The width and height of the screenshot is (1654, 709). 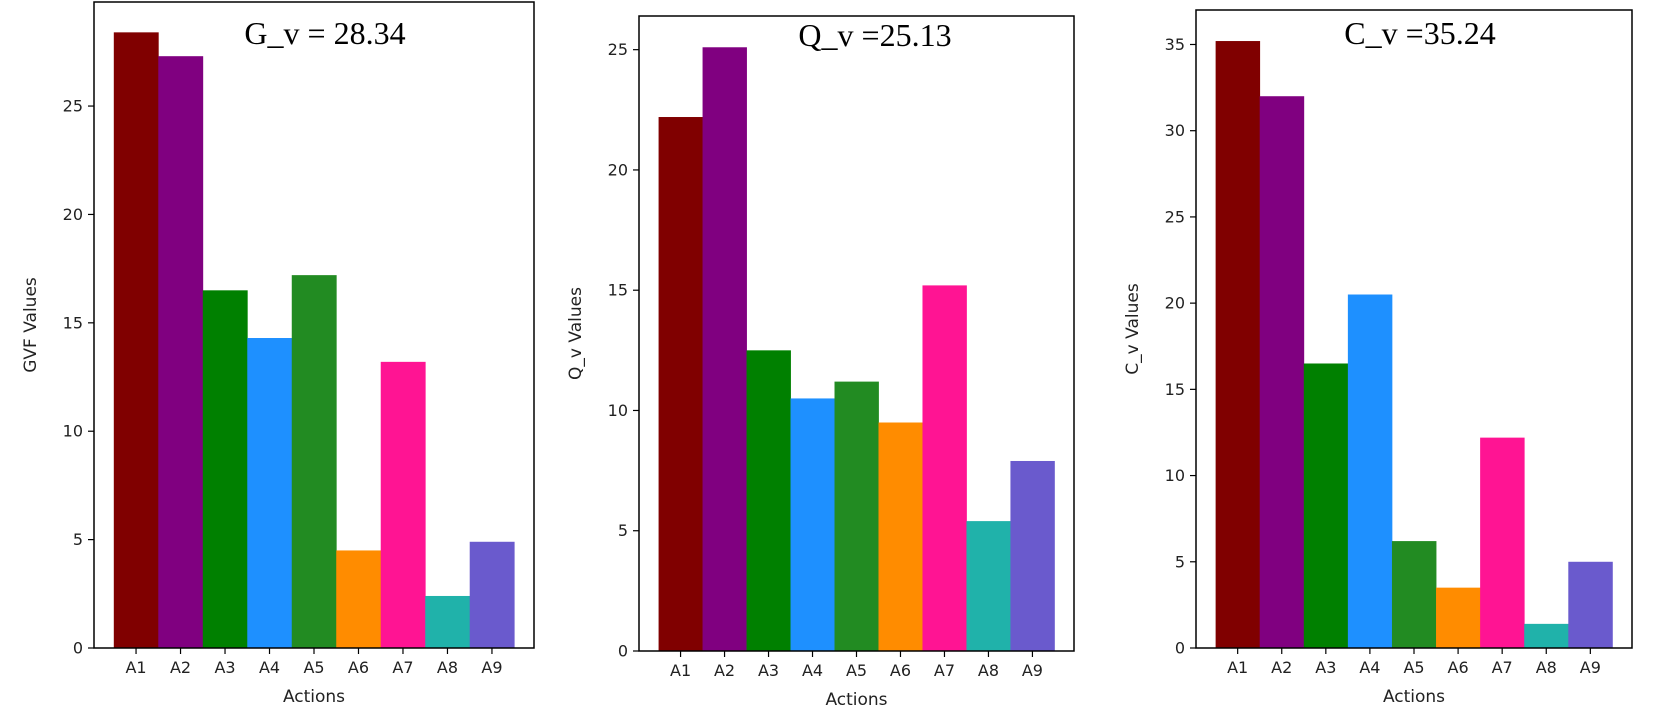 What do you see at coordinates (576, 333) in the screenshot?
I see `y-axis-label: Q_v Values` at bounding box center [576, 333].